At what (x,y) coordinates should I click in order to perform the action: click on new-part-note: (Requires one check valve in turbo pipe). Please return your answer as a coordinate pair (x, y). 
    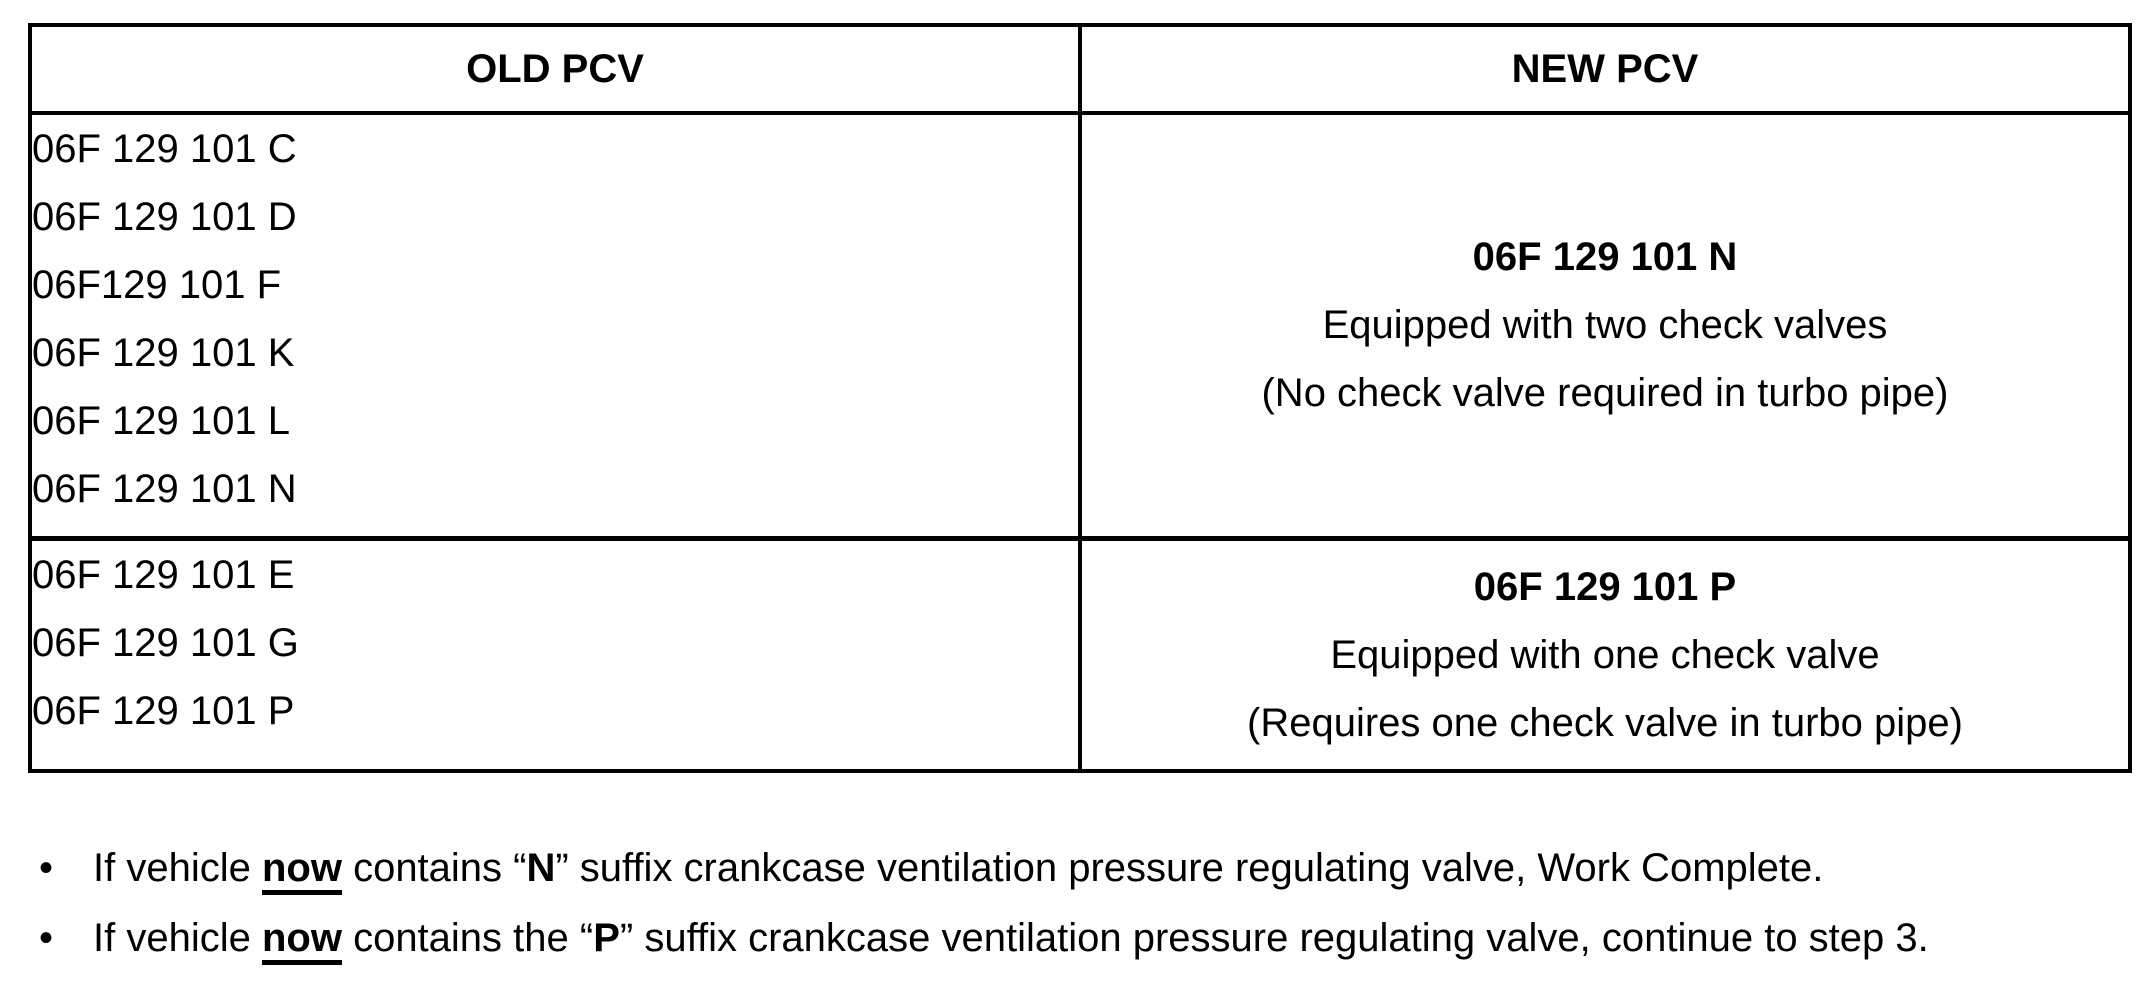
    Looking at the image, I should click on (1605, 722).